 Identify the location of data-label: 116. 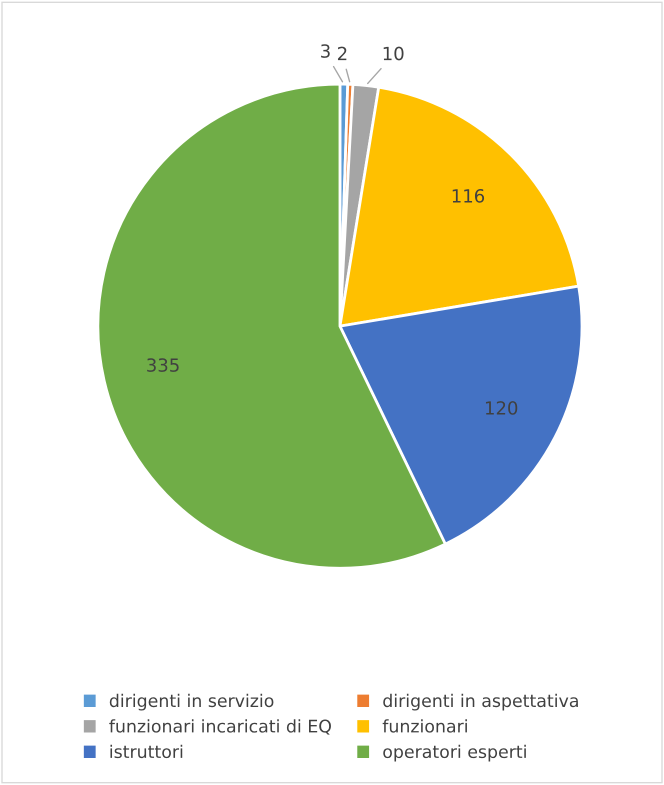
(468, 196).